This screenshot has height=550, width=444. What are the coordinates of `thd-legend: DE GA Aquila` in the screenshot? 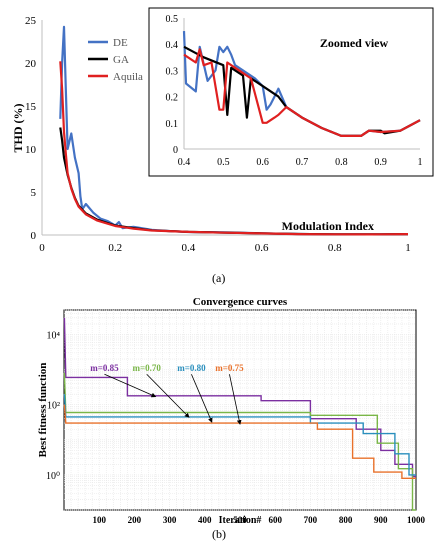 It's located at (115, 60).